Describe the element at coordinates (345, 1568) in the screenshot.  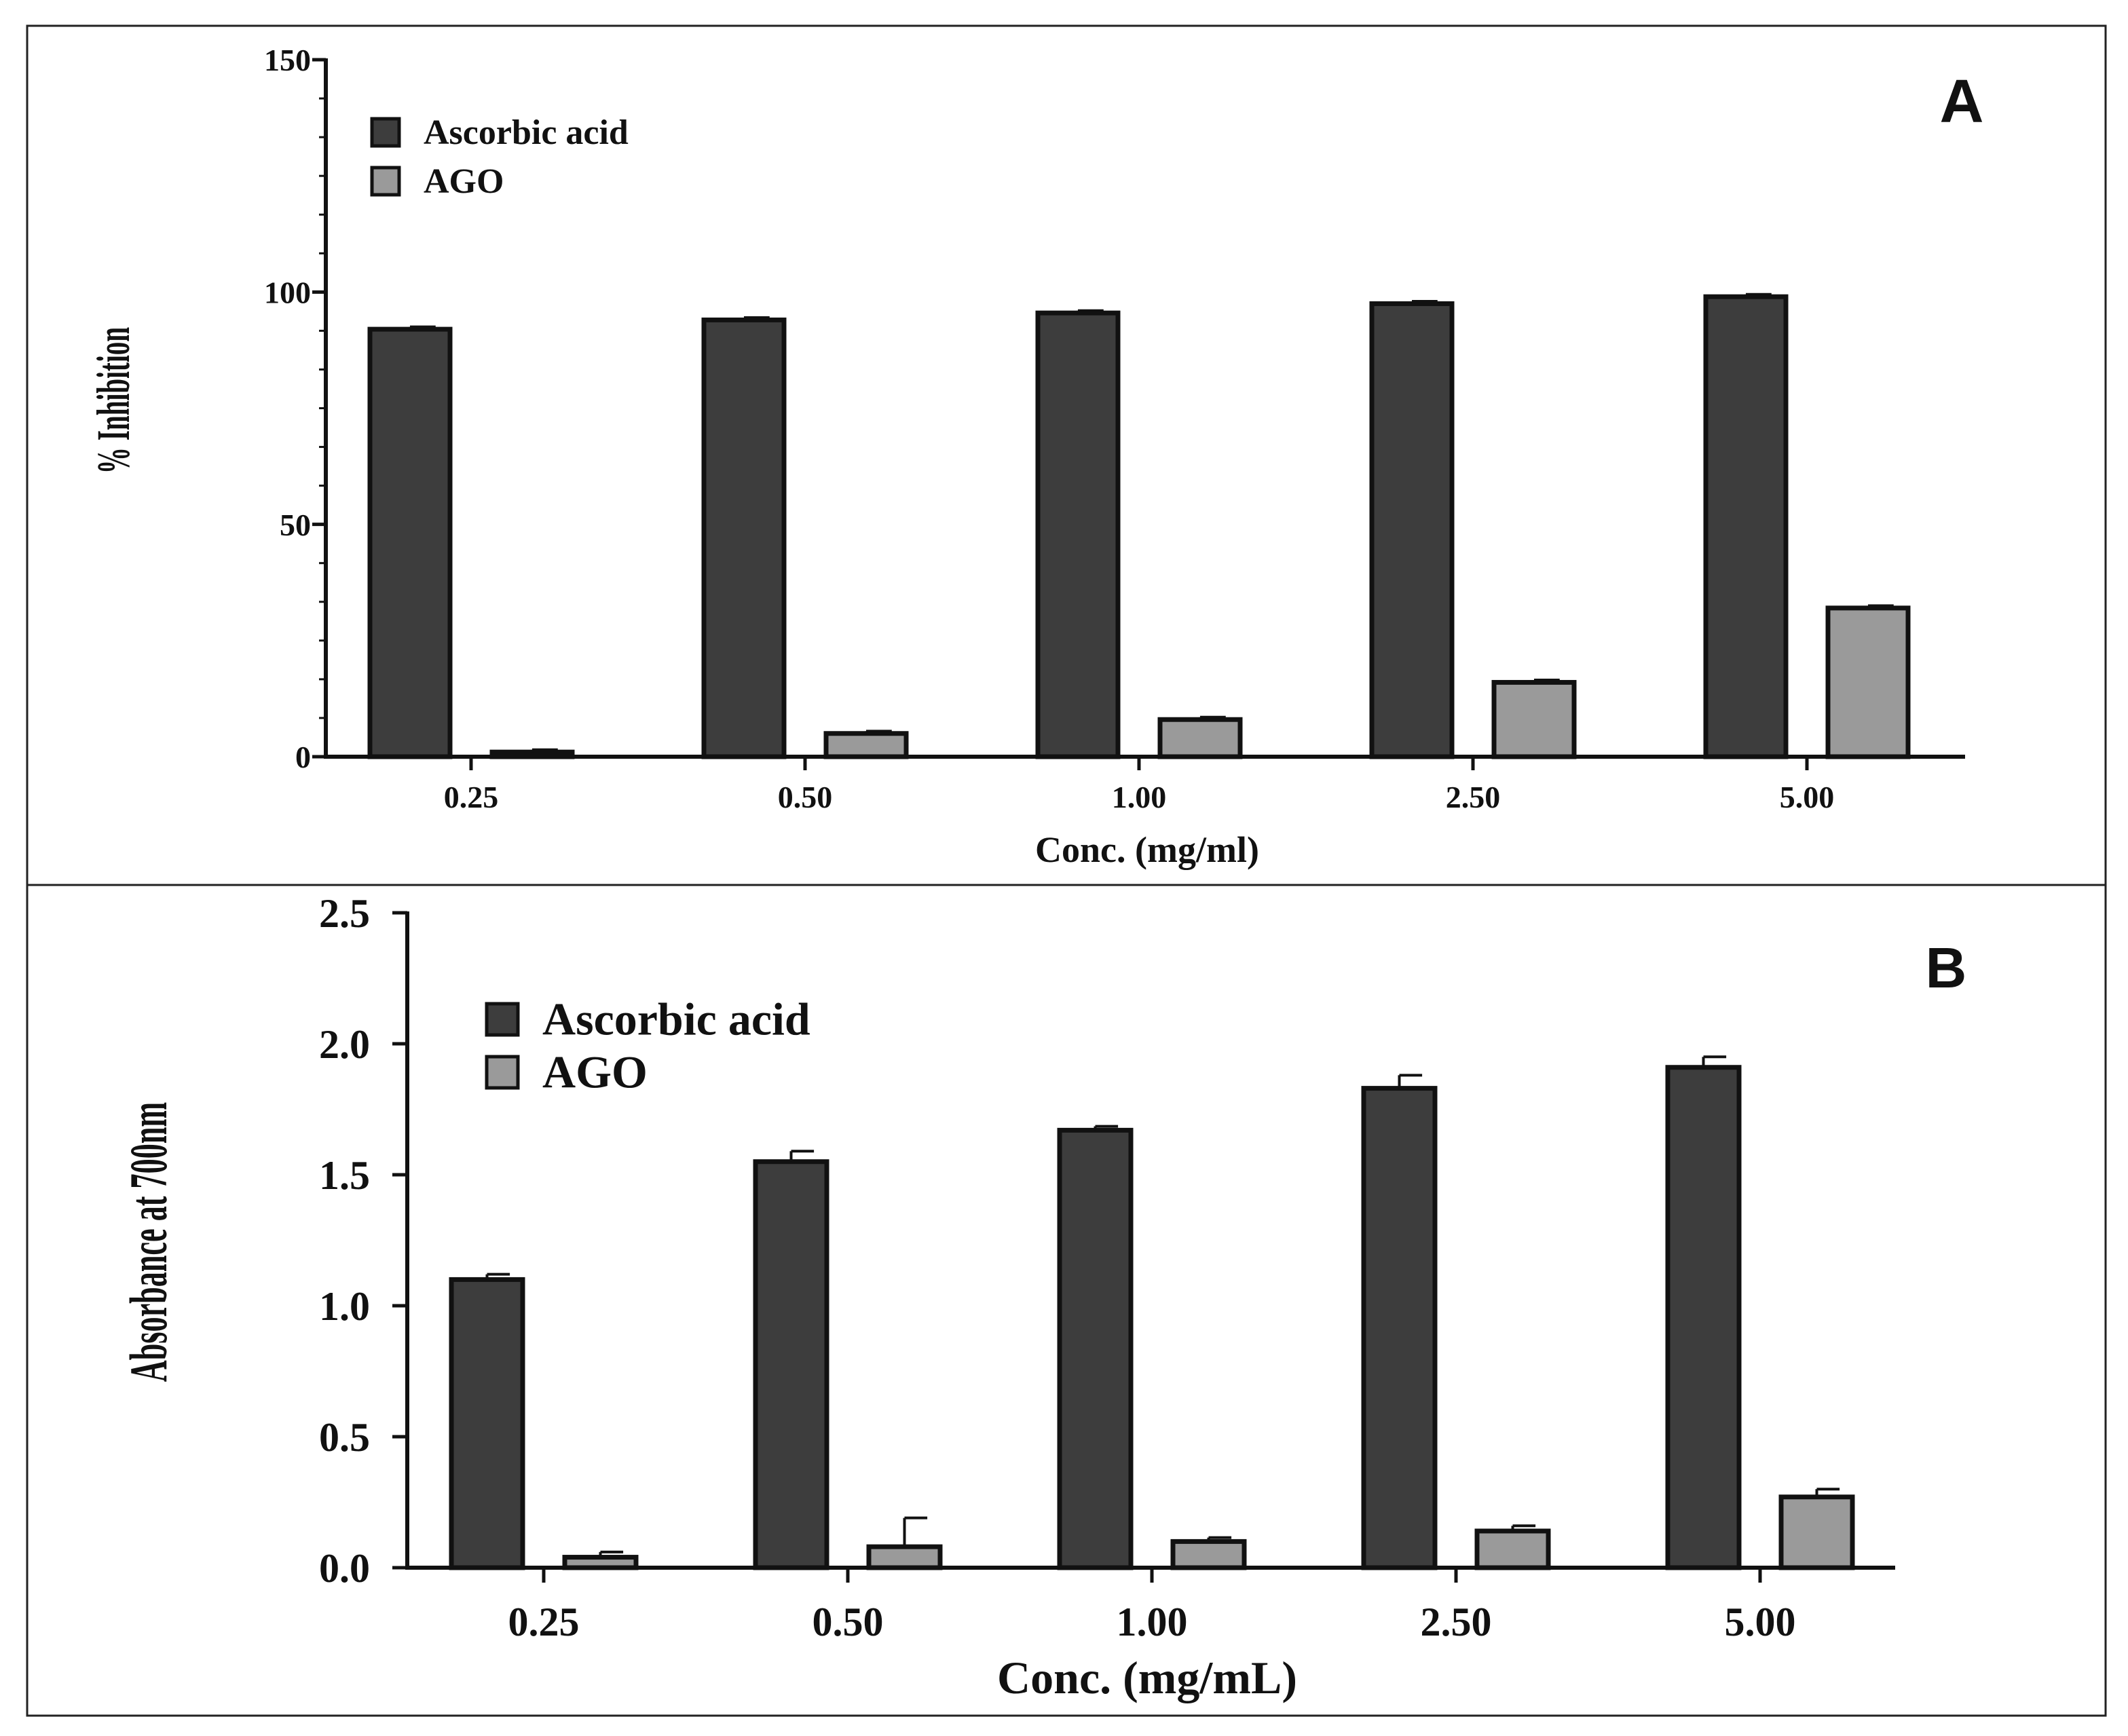
I see `y-tick-label: 0.0` at that location.